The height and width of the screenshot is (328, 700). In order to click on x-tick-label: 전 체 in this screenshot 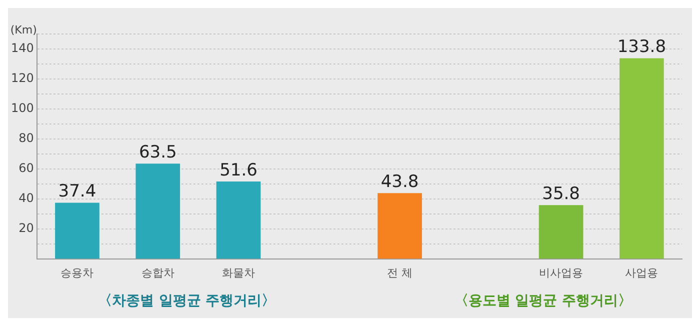, I will do `click(400, 273)`.